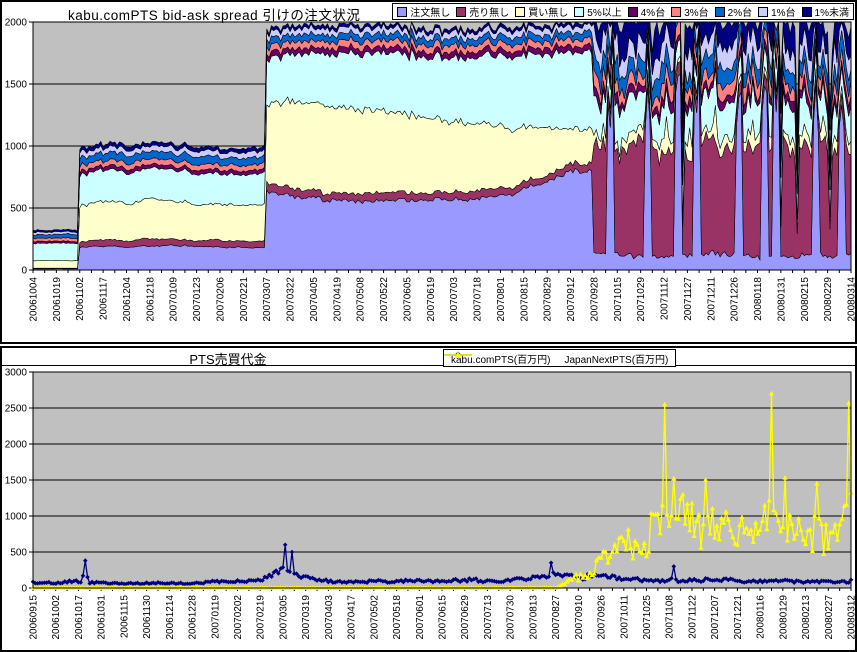 This screenshot has width=857, height=652. I want to click on x-axis-label: 20061031, so click(102, 617).